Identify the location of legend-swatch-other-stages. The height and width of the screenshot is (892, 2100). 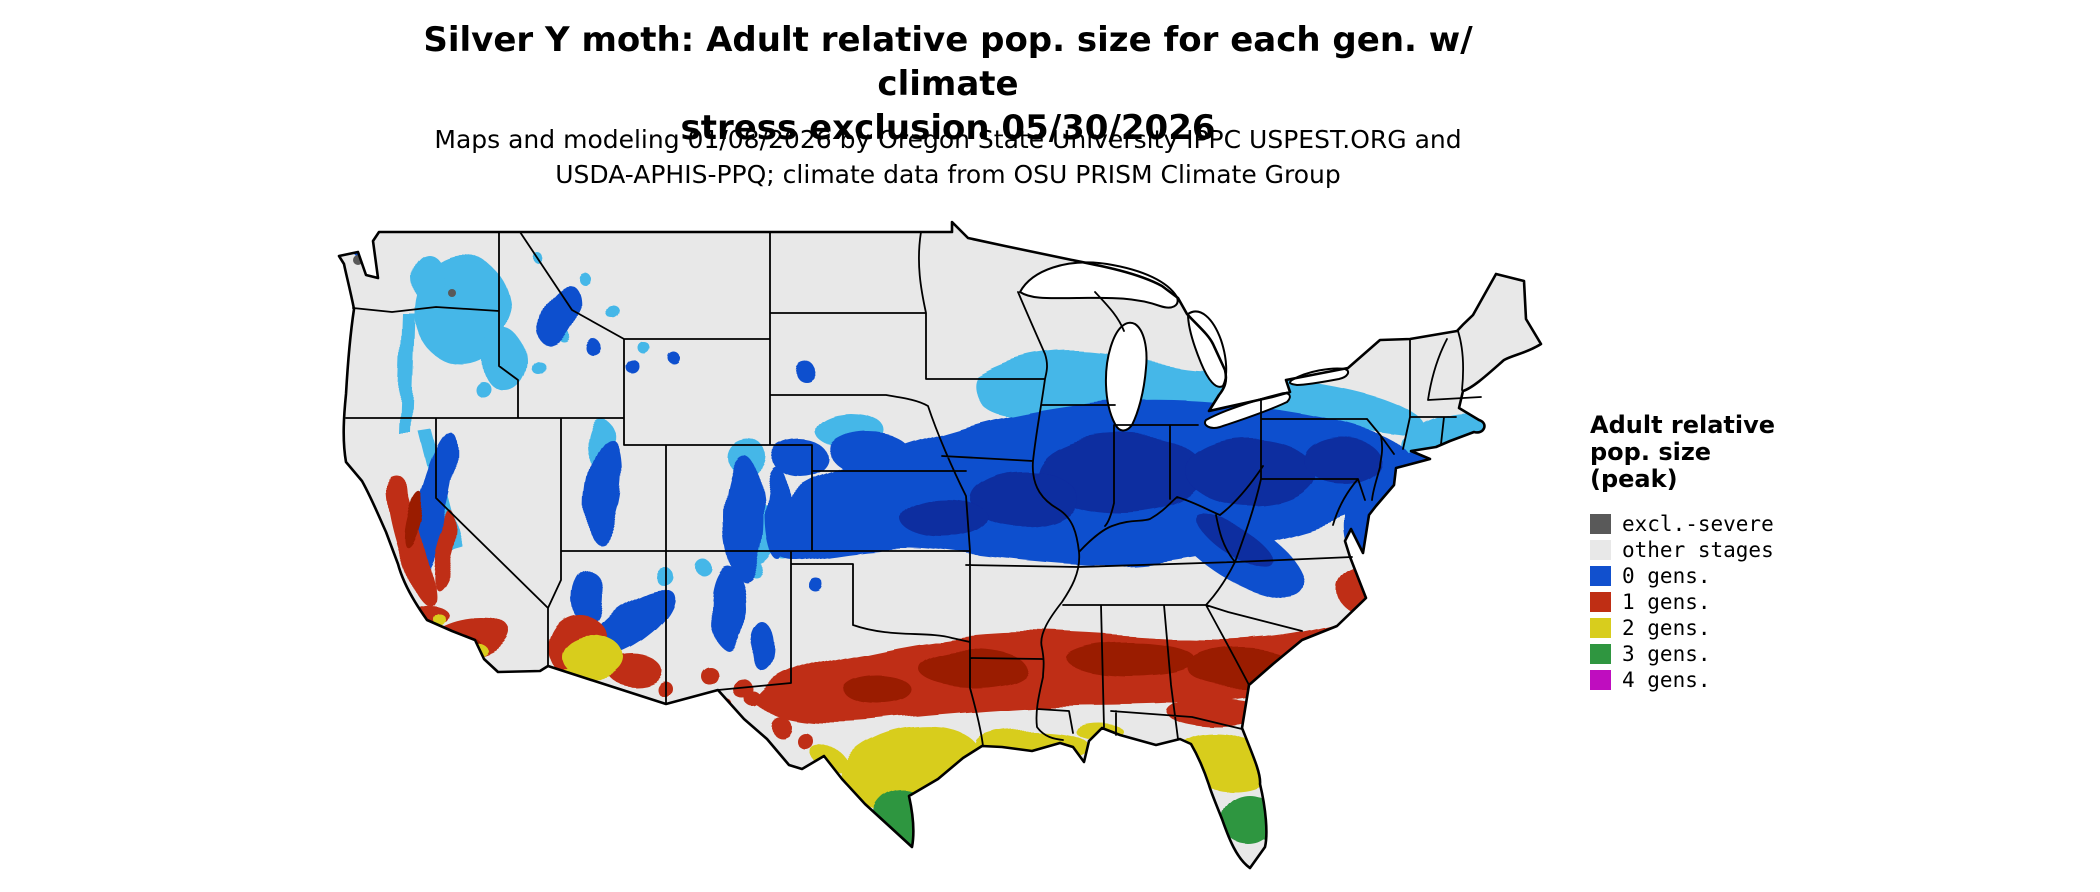
(1600, 550).